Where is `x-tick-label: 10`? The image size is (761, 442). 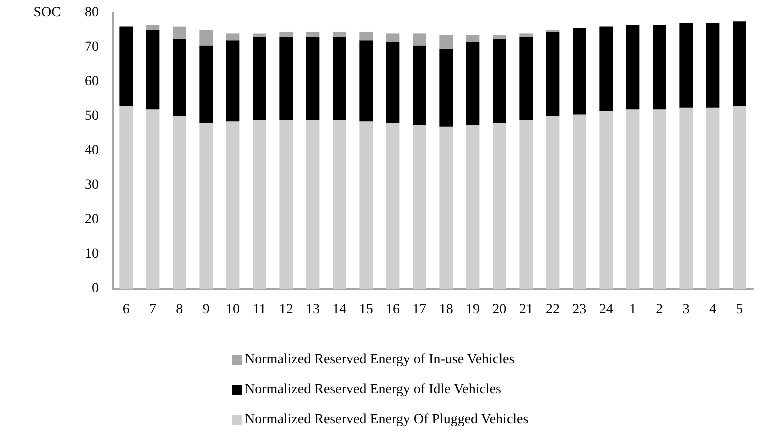 x-tick-label: 10 is located at coordinates (233, 310).